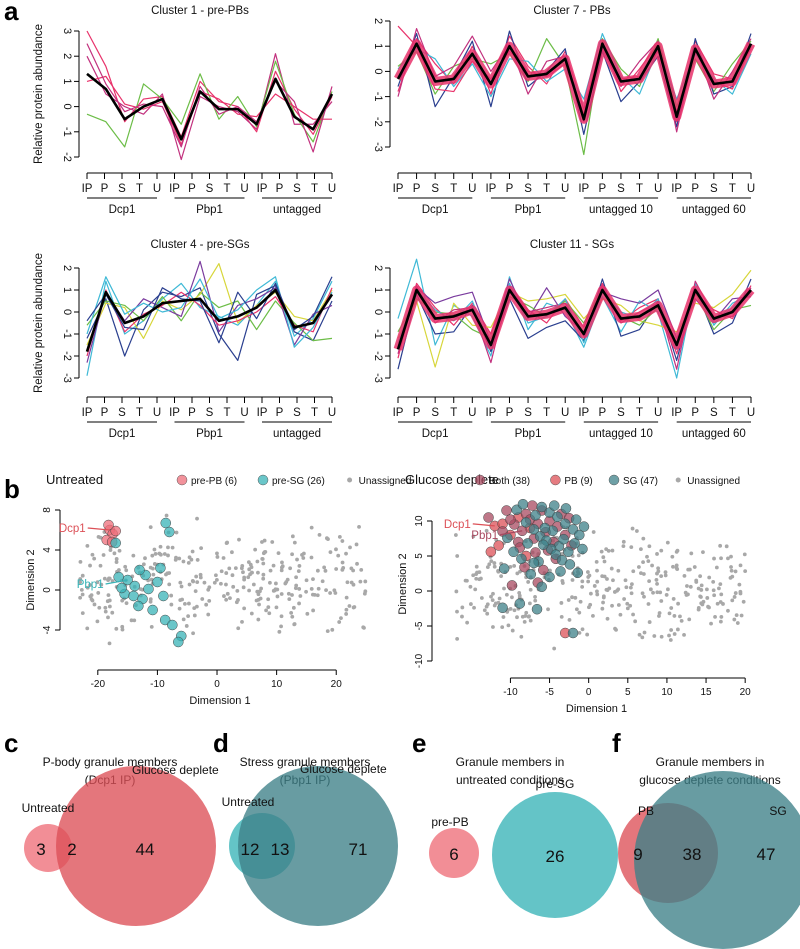 The image size is (800, 949). What do you see at coordinates (343, 769) in the screenshot?
I see `venn-set-label: Glucose deplete` at bounding box center [343, 769].